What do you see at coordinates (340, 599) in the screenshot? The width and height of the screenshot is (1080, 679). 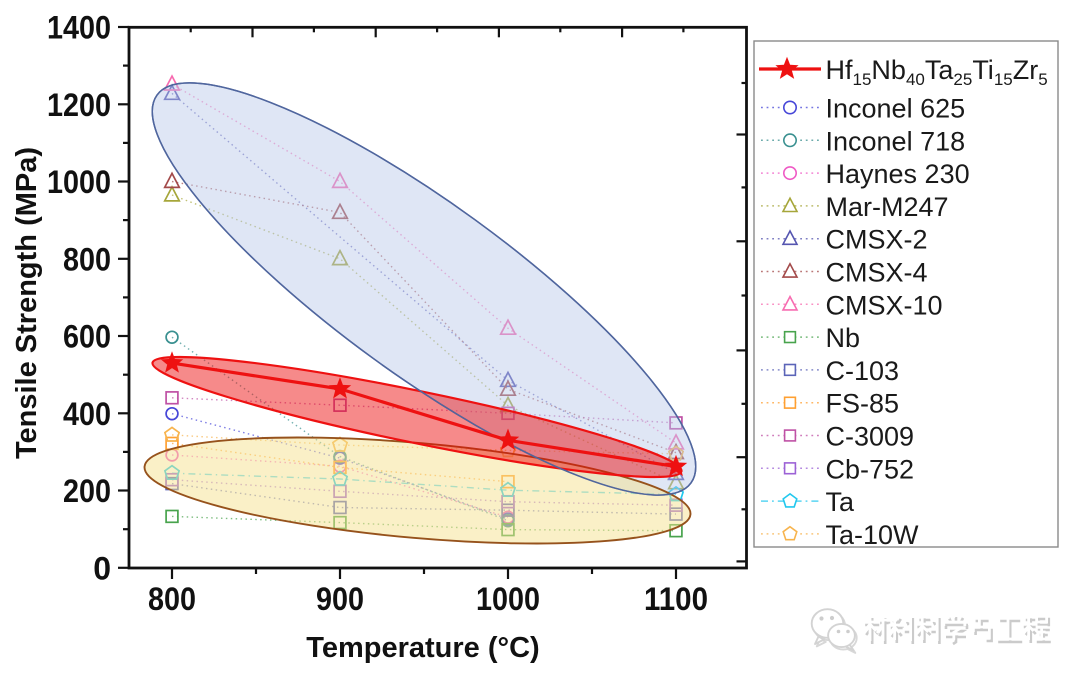 I see `svg-text: 900` at bounding box center [340, 599].